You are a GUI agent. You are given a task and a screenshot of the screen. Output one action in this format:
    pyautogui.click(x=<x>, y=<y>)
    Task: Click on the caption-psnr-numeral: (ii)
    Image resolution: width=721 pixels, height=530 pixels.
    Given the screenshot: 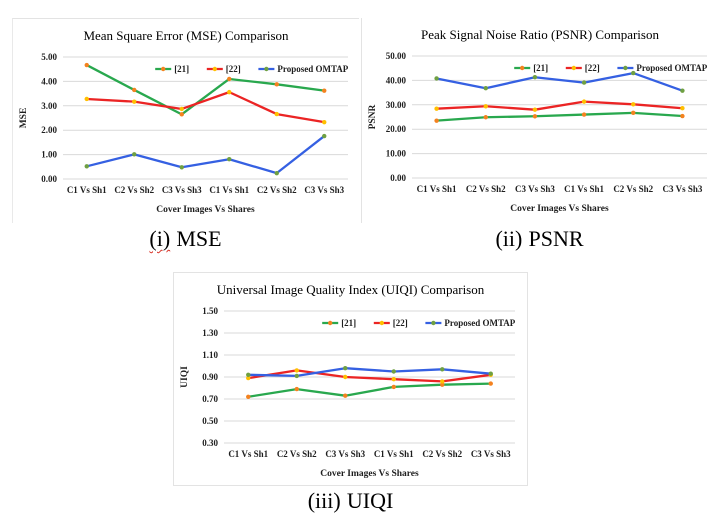 What is the action you would take?
    pyautogui.click(x=509, y=238)
    